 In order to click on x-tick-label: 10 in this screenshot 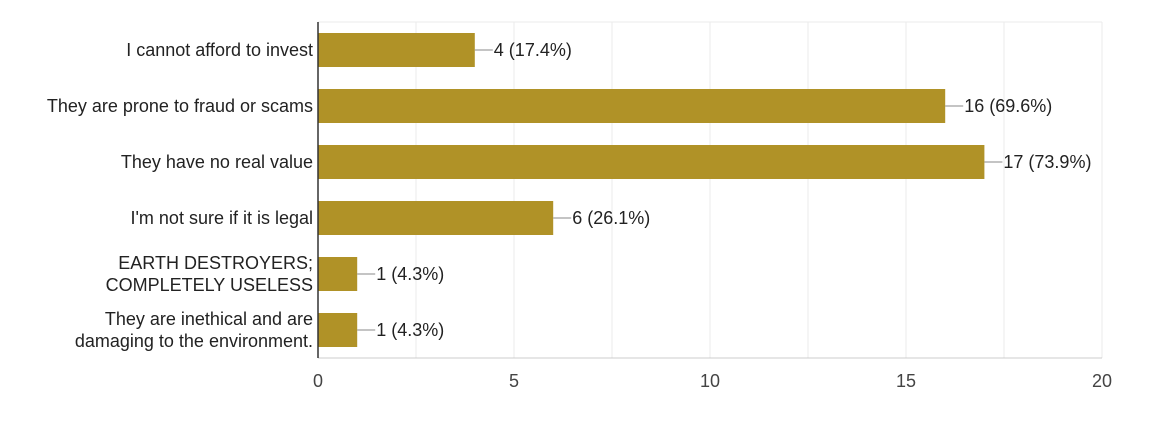, I will do `click(710, 381)`.